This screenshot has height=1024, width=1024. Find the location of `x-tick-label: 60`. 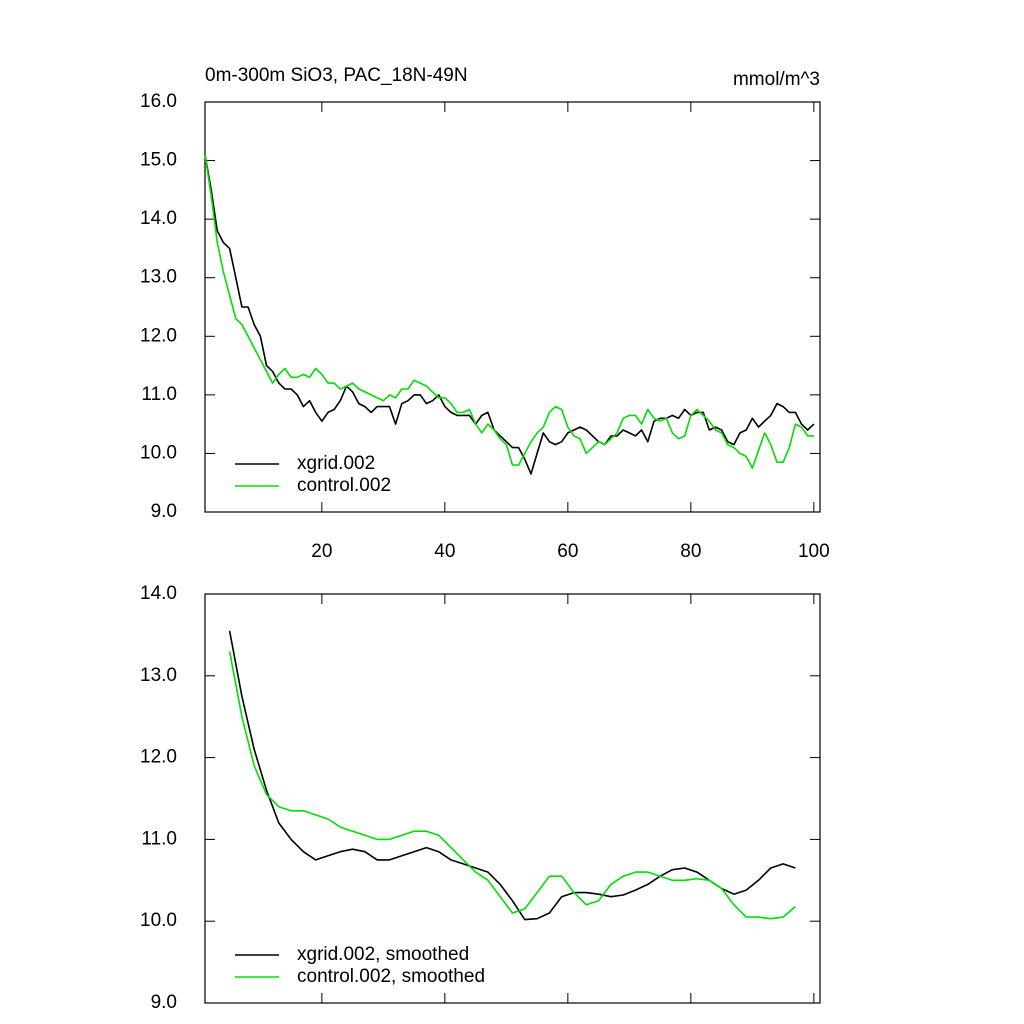

x-tick-label: 60 is located at coordinates (567, 551).